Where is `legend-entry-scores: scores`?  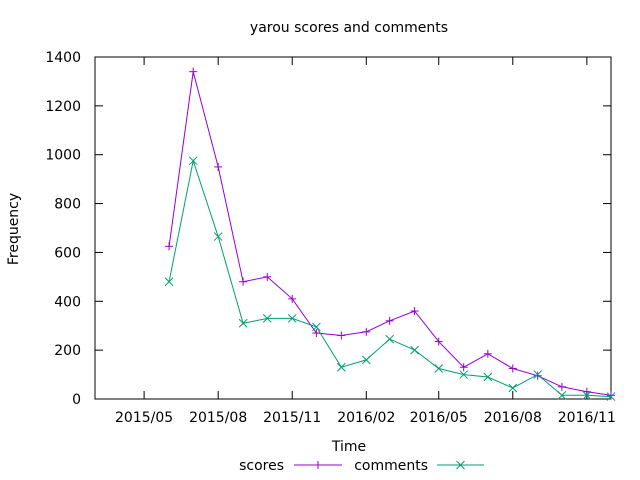
legend-entry-scores: scores is located at coordinates (290, 466).